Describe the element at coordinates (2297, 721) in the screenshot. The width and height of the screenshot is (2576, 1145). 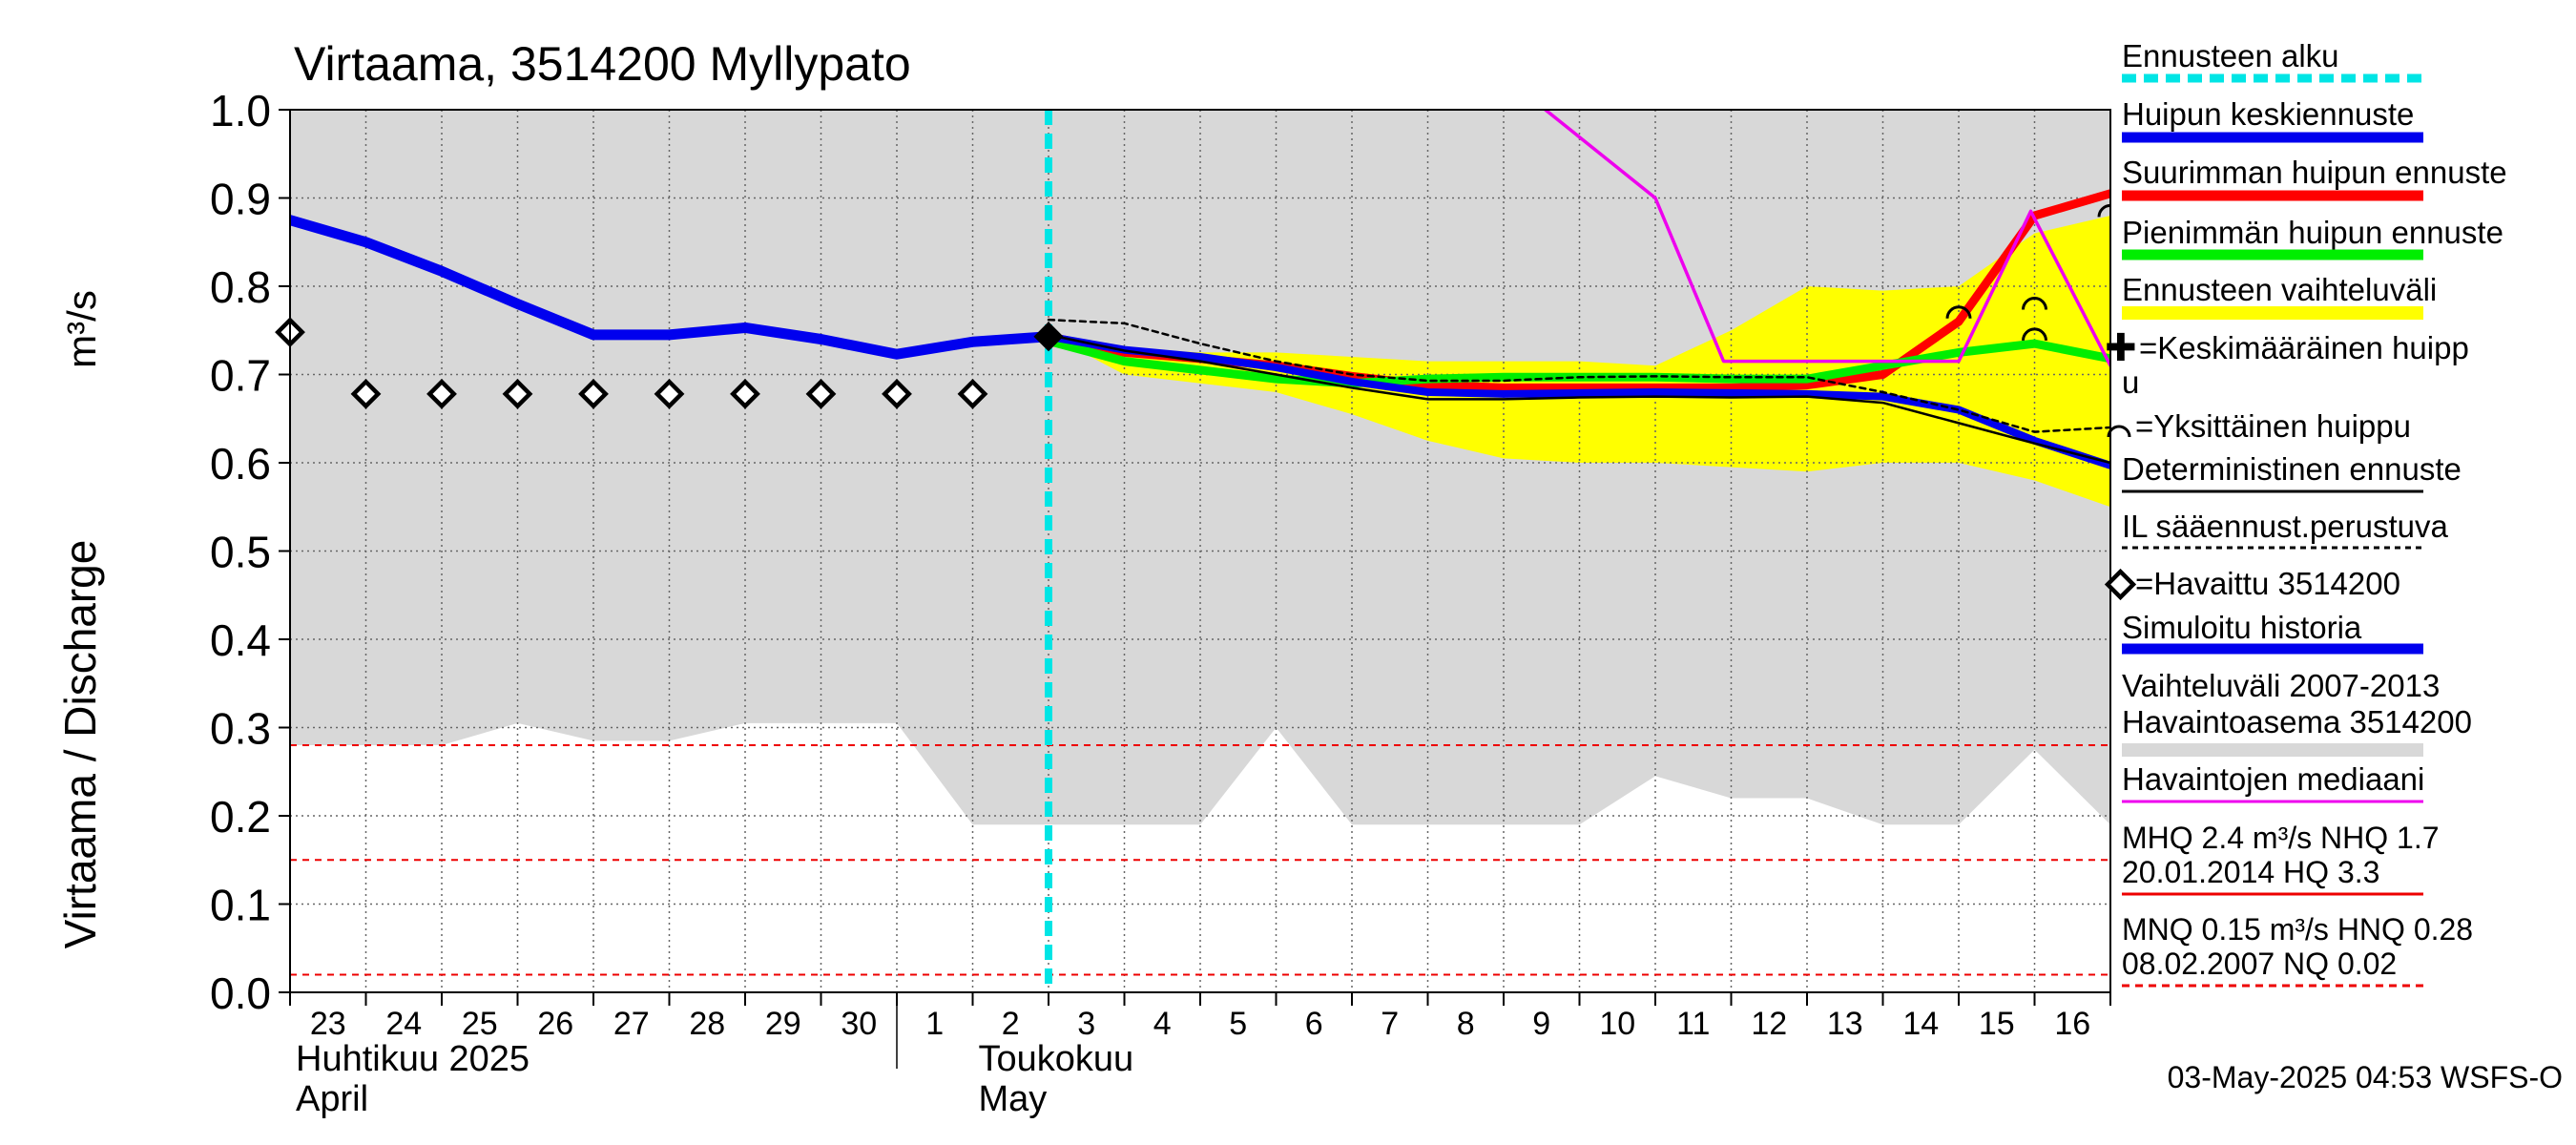
I see `legend-label-station: Havaintoasema 3514200` at that location.